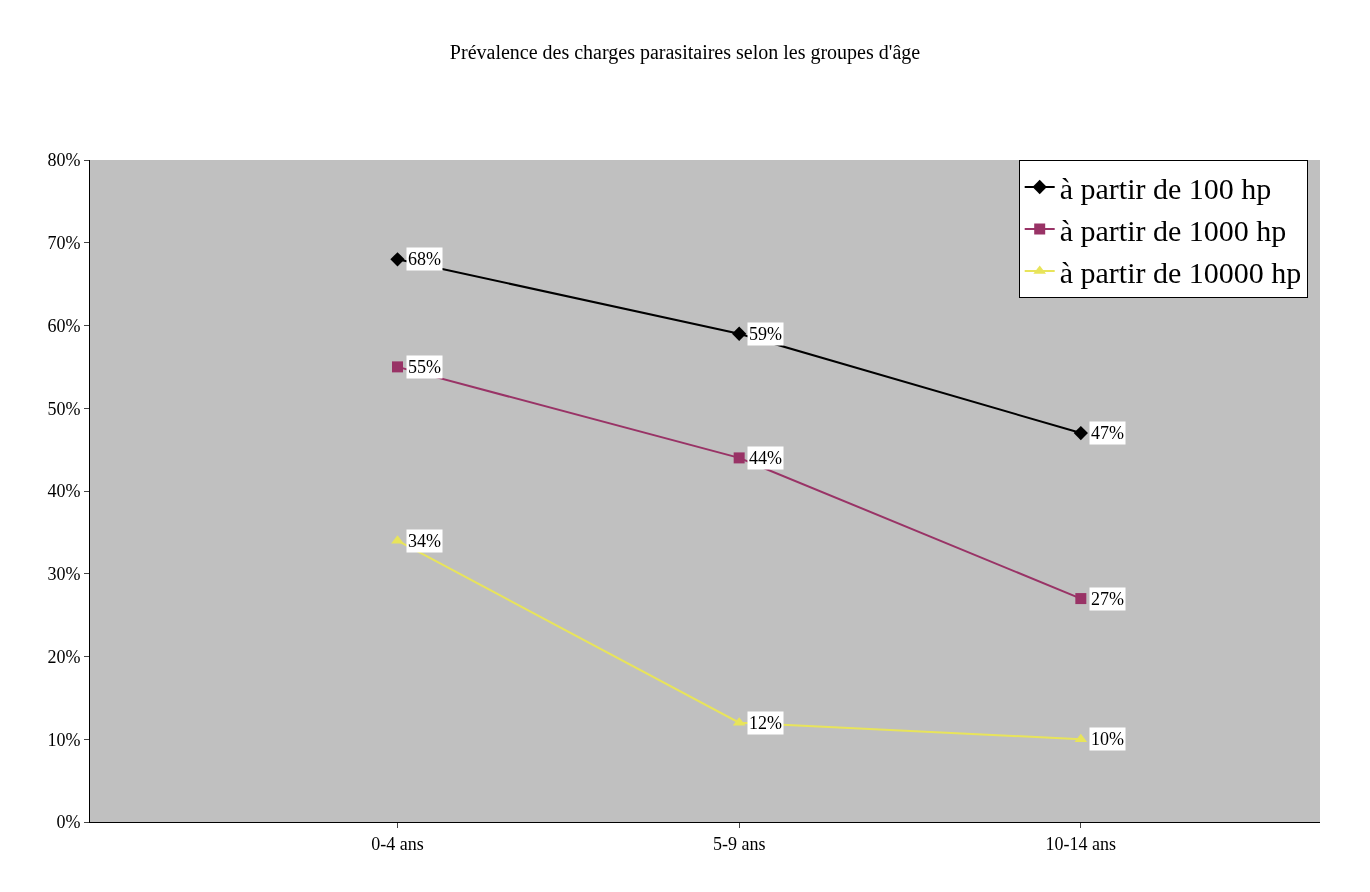  Describe the element at coordinates (424, 367) in the screenshot. I see `data-label: 55%` at that location.